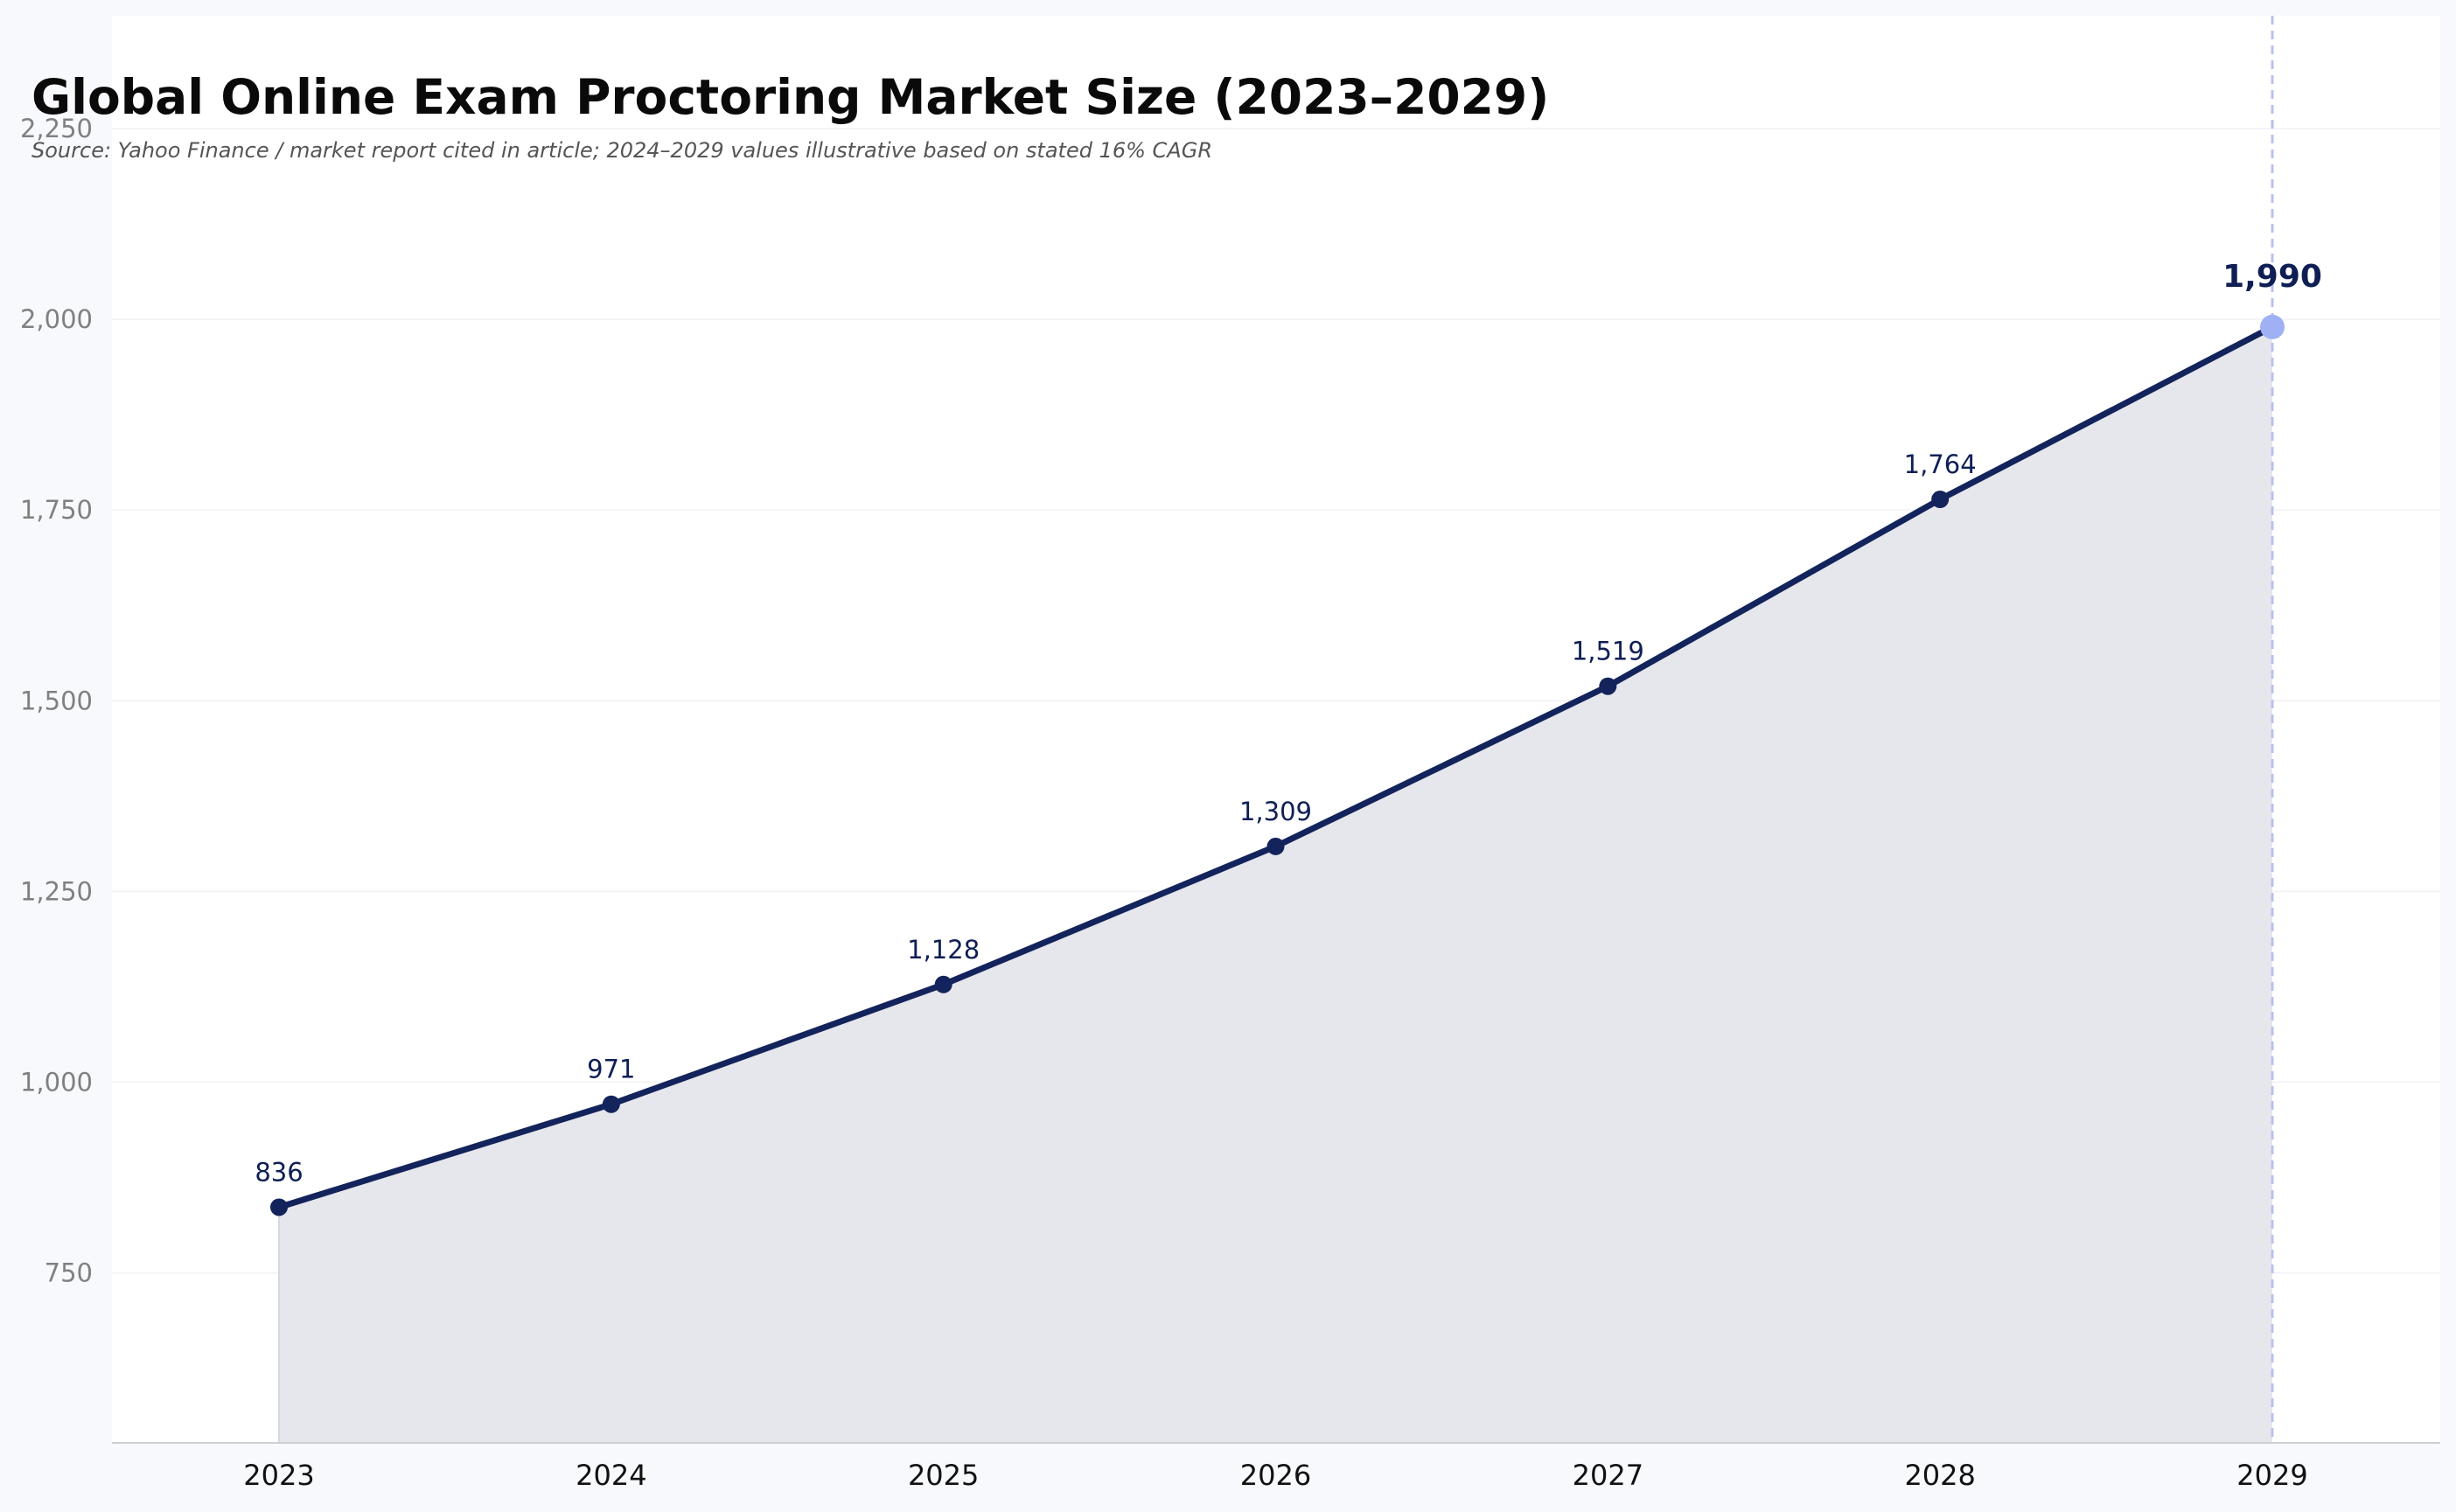  What do you see at coordinates (1608, 652) in the screenshot?
I see `data-label: 1,519` at bounding box center [1608, 652].